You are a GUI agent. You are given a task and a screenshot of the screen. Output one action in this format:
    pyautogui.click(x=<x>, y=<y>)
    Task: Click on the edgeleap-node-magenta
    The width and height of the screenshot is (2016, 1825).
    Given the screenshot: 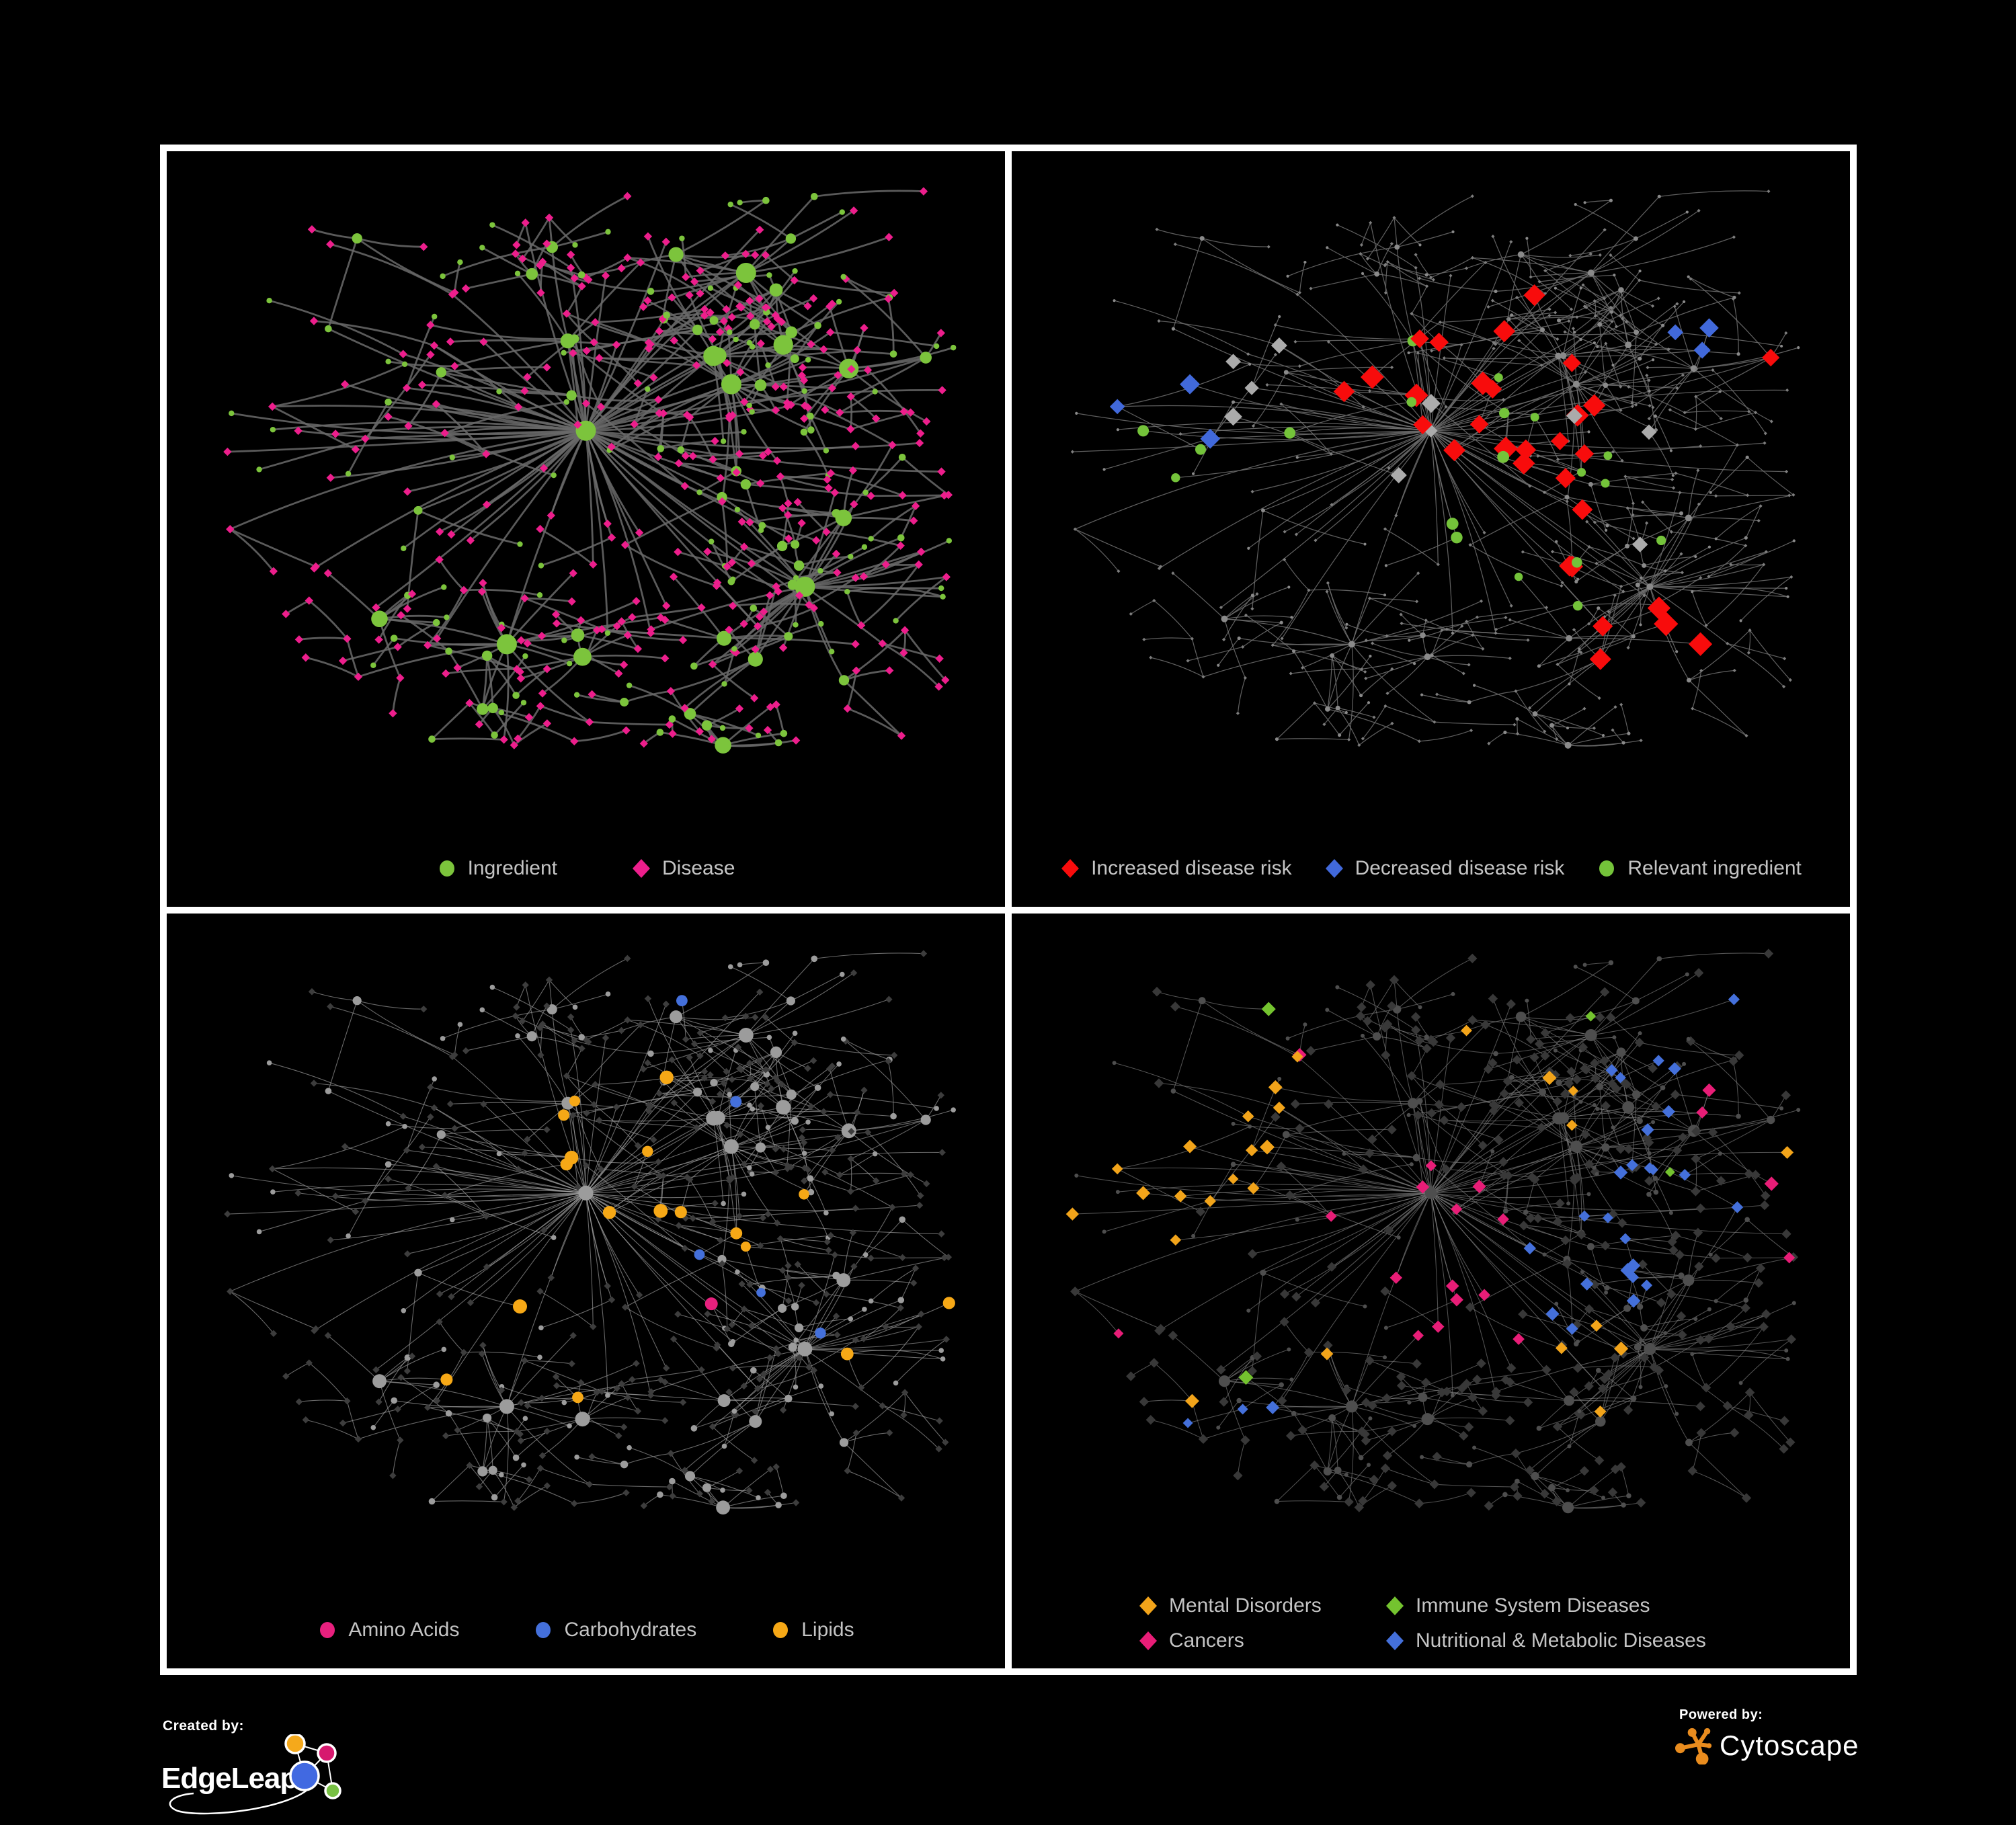 What is the action you would take?
    pyautogui.click(x=327, y=1753)
    